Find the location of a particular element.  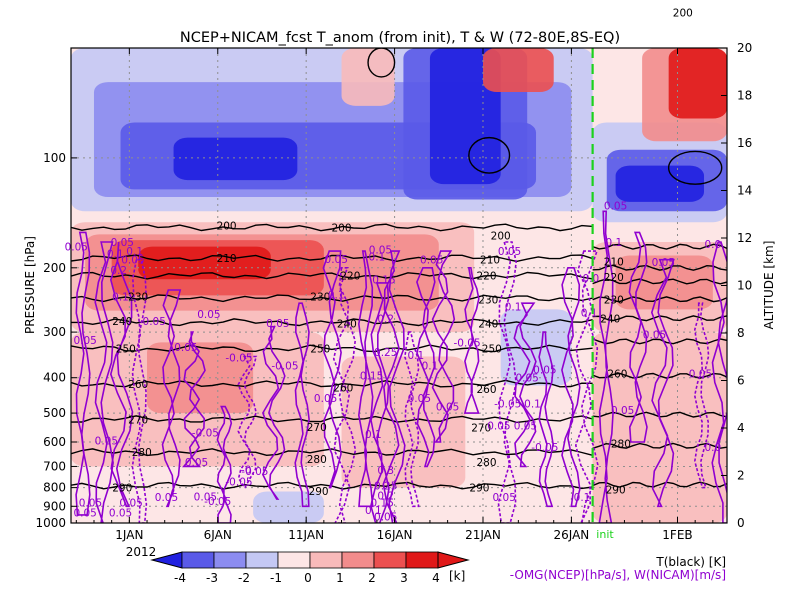

colorbar-tick-label: -4 is located at coordinates (180, 578).